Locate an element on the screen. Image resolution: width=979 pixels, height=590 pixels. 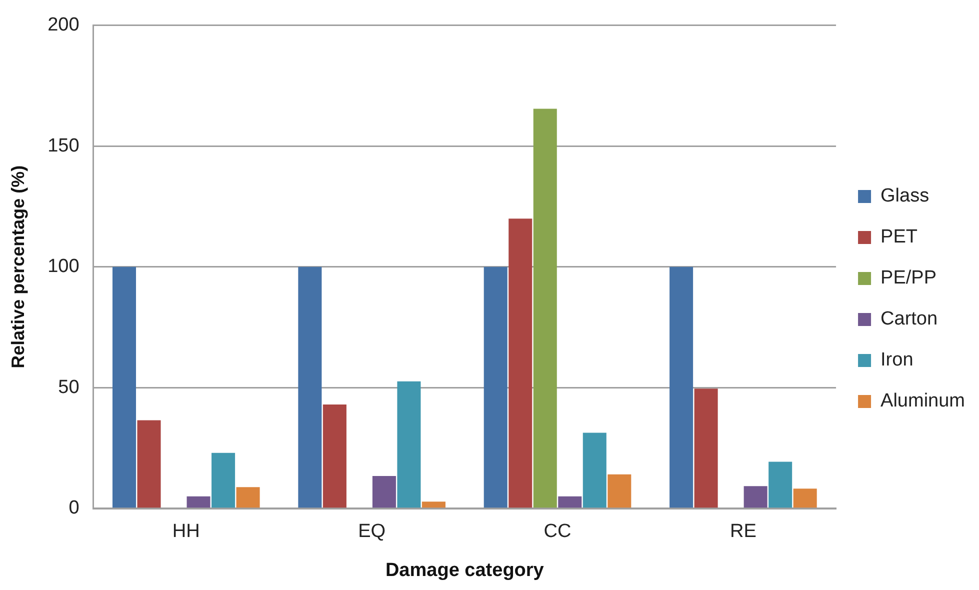
x-axis-title: Damage category is located at coordinates (464, 570).